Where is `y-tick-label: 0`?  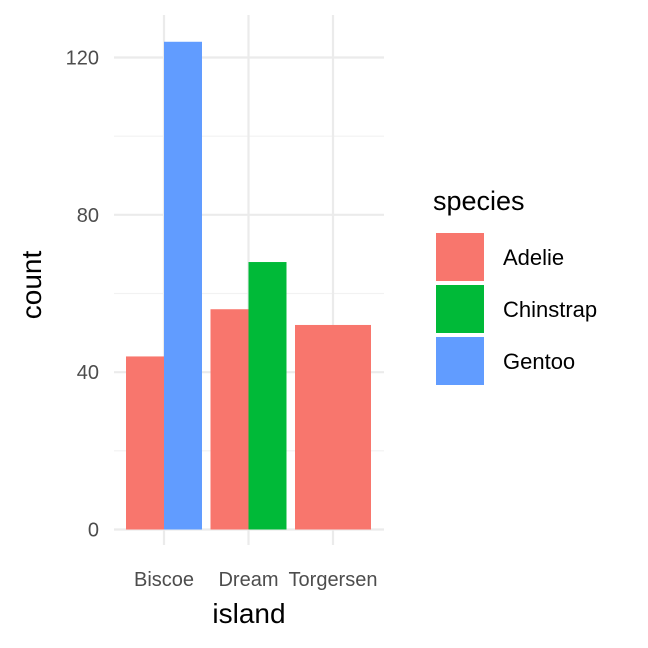
y-tick-label: 0 is located at coordinates (93, 531).